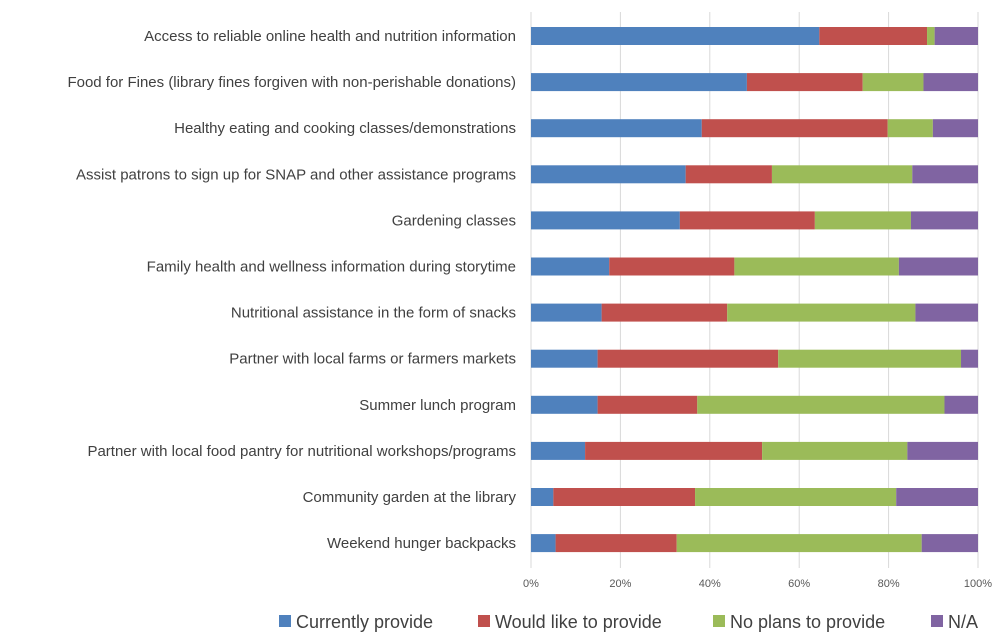 The width and height of the screenshot is (1000, 643). What do you see at coordinates (978, 584) in the screenshot?
I see `x-tick-label: 100%` at bounding box center [978, 584].